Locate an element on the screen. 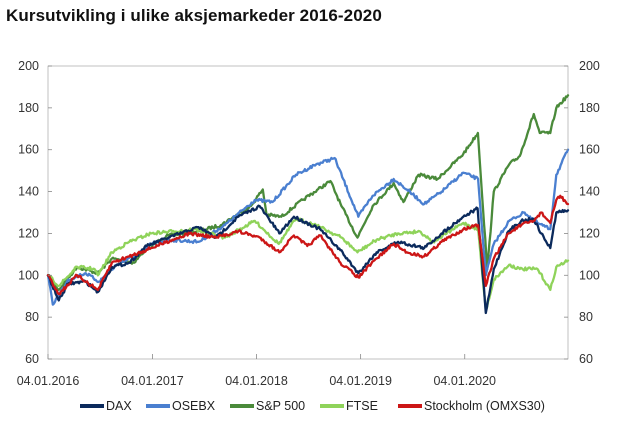 The height and width of the screenshot is (422, 619). y-tick-label-right: 200 is located at coordinates (589, 66).